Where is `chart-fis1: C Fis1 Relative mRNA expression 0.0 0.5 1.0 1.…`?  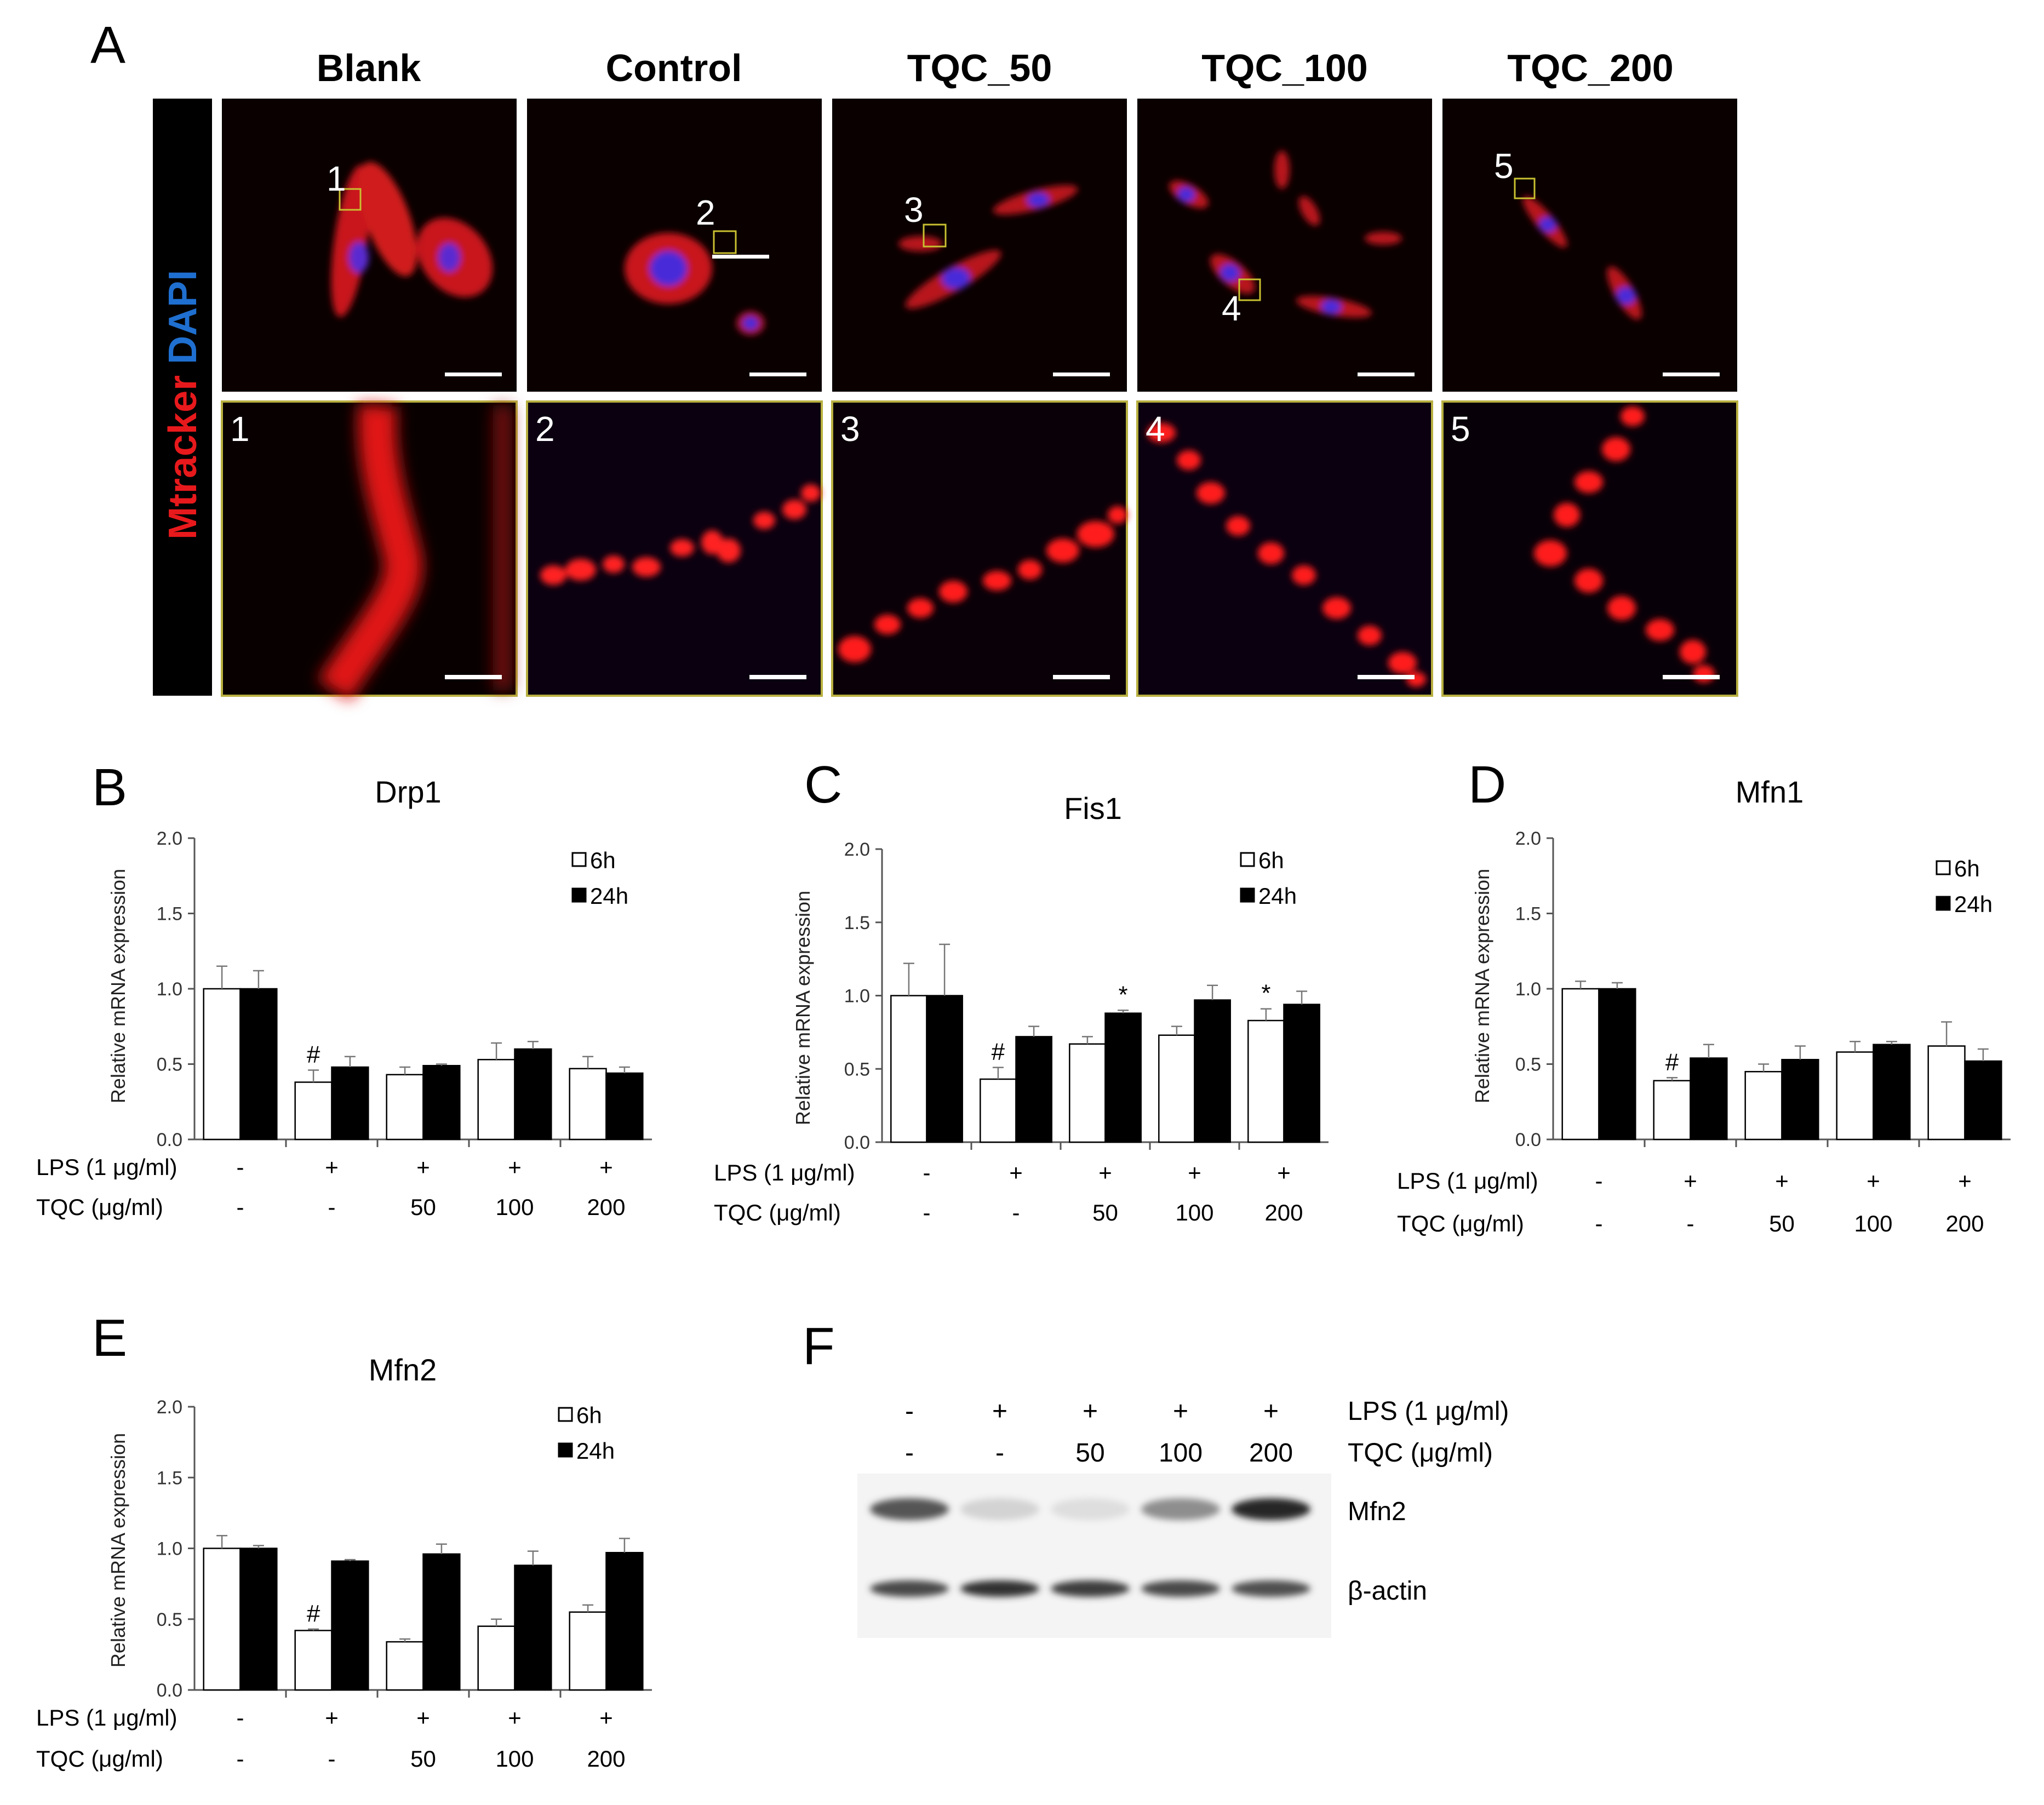 chart-fis1: C Fis1 Relative mRNA expression 0.0 0.5 1.0 1.… is located at coordinates (1022, 990).